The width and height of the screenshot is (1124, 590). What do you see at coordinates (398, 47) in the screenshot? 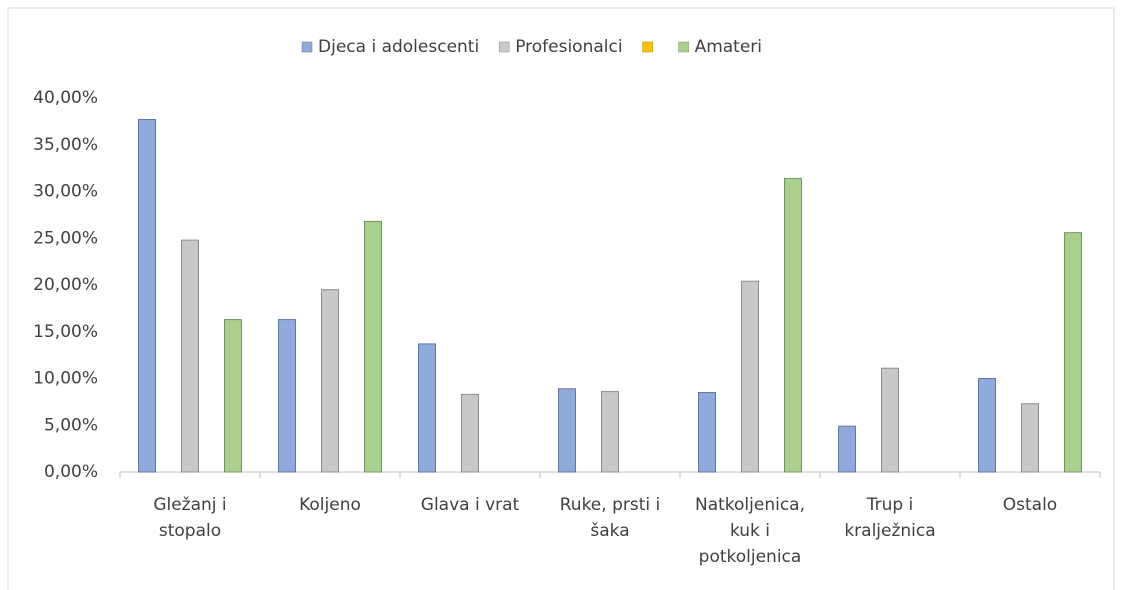
I see `legend-label: Djeca i adolescenti` at bounding box center [398, 47].